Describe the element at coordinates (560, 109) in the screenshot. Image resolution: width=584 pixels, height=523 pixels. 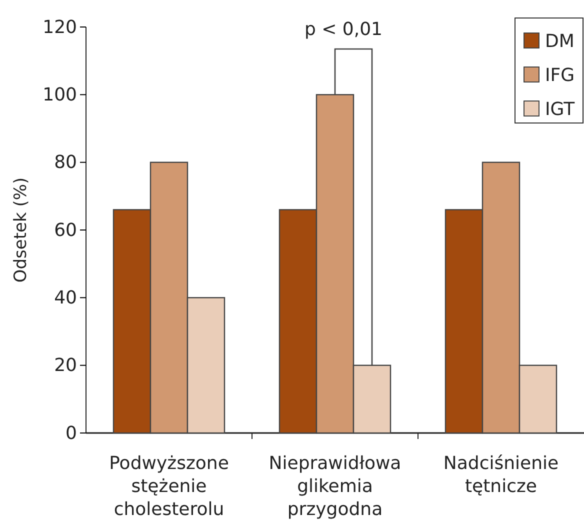
I see `legend-label: IGT` at that location.